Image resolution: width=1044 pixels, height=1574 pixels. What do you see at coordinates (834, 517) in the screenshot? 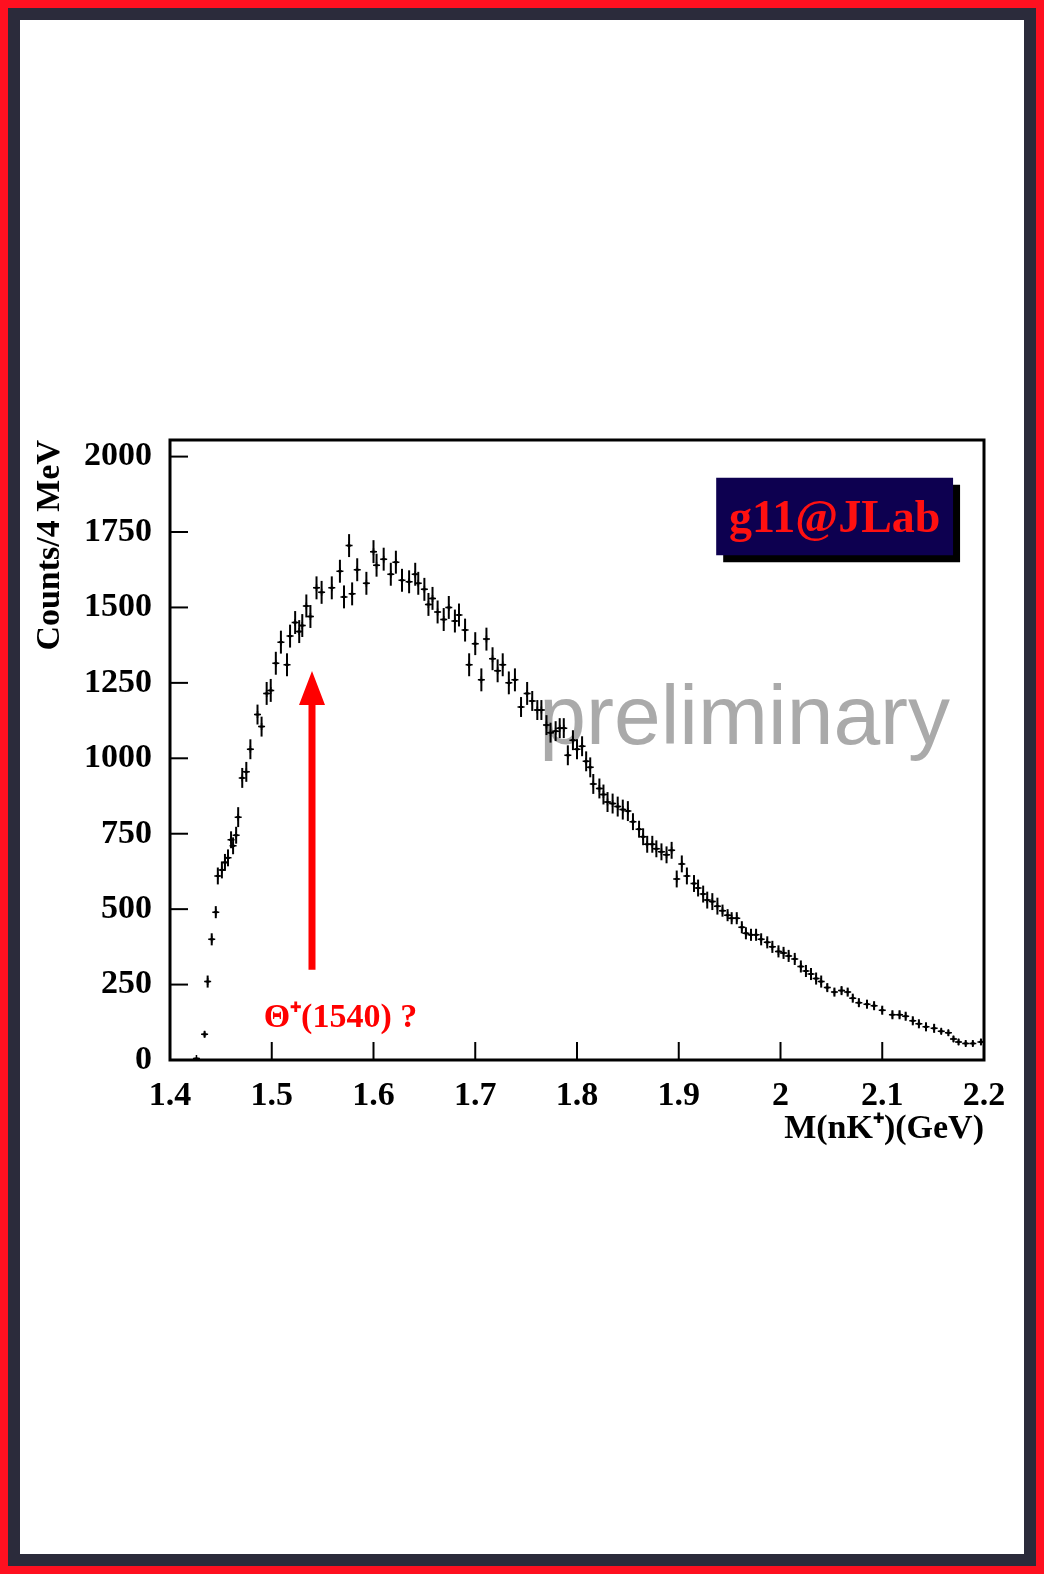
I see `annotation: g11@JLab` at bounding box center [834, 517].